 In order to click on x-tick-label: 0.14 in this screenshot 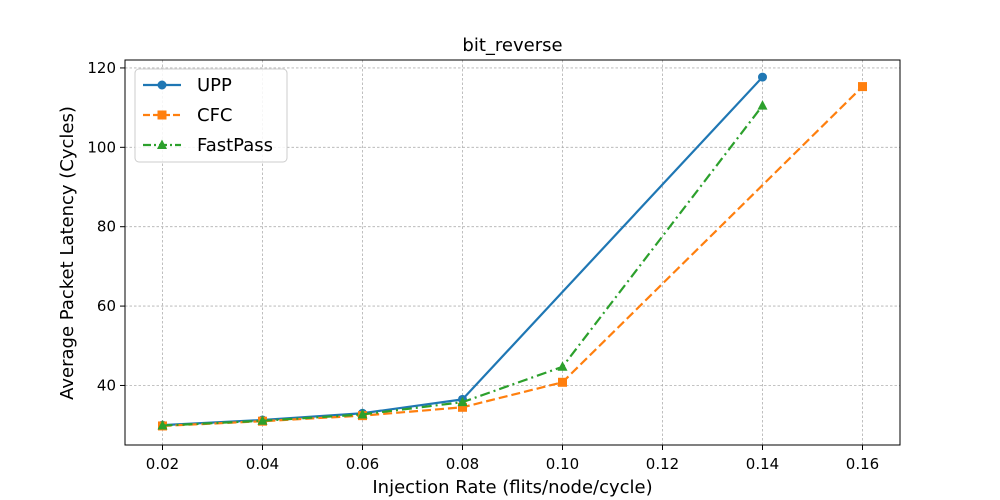, I will do `click(762, 464)`.